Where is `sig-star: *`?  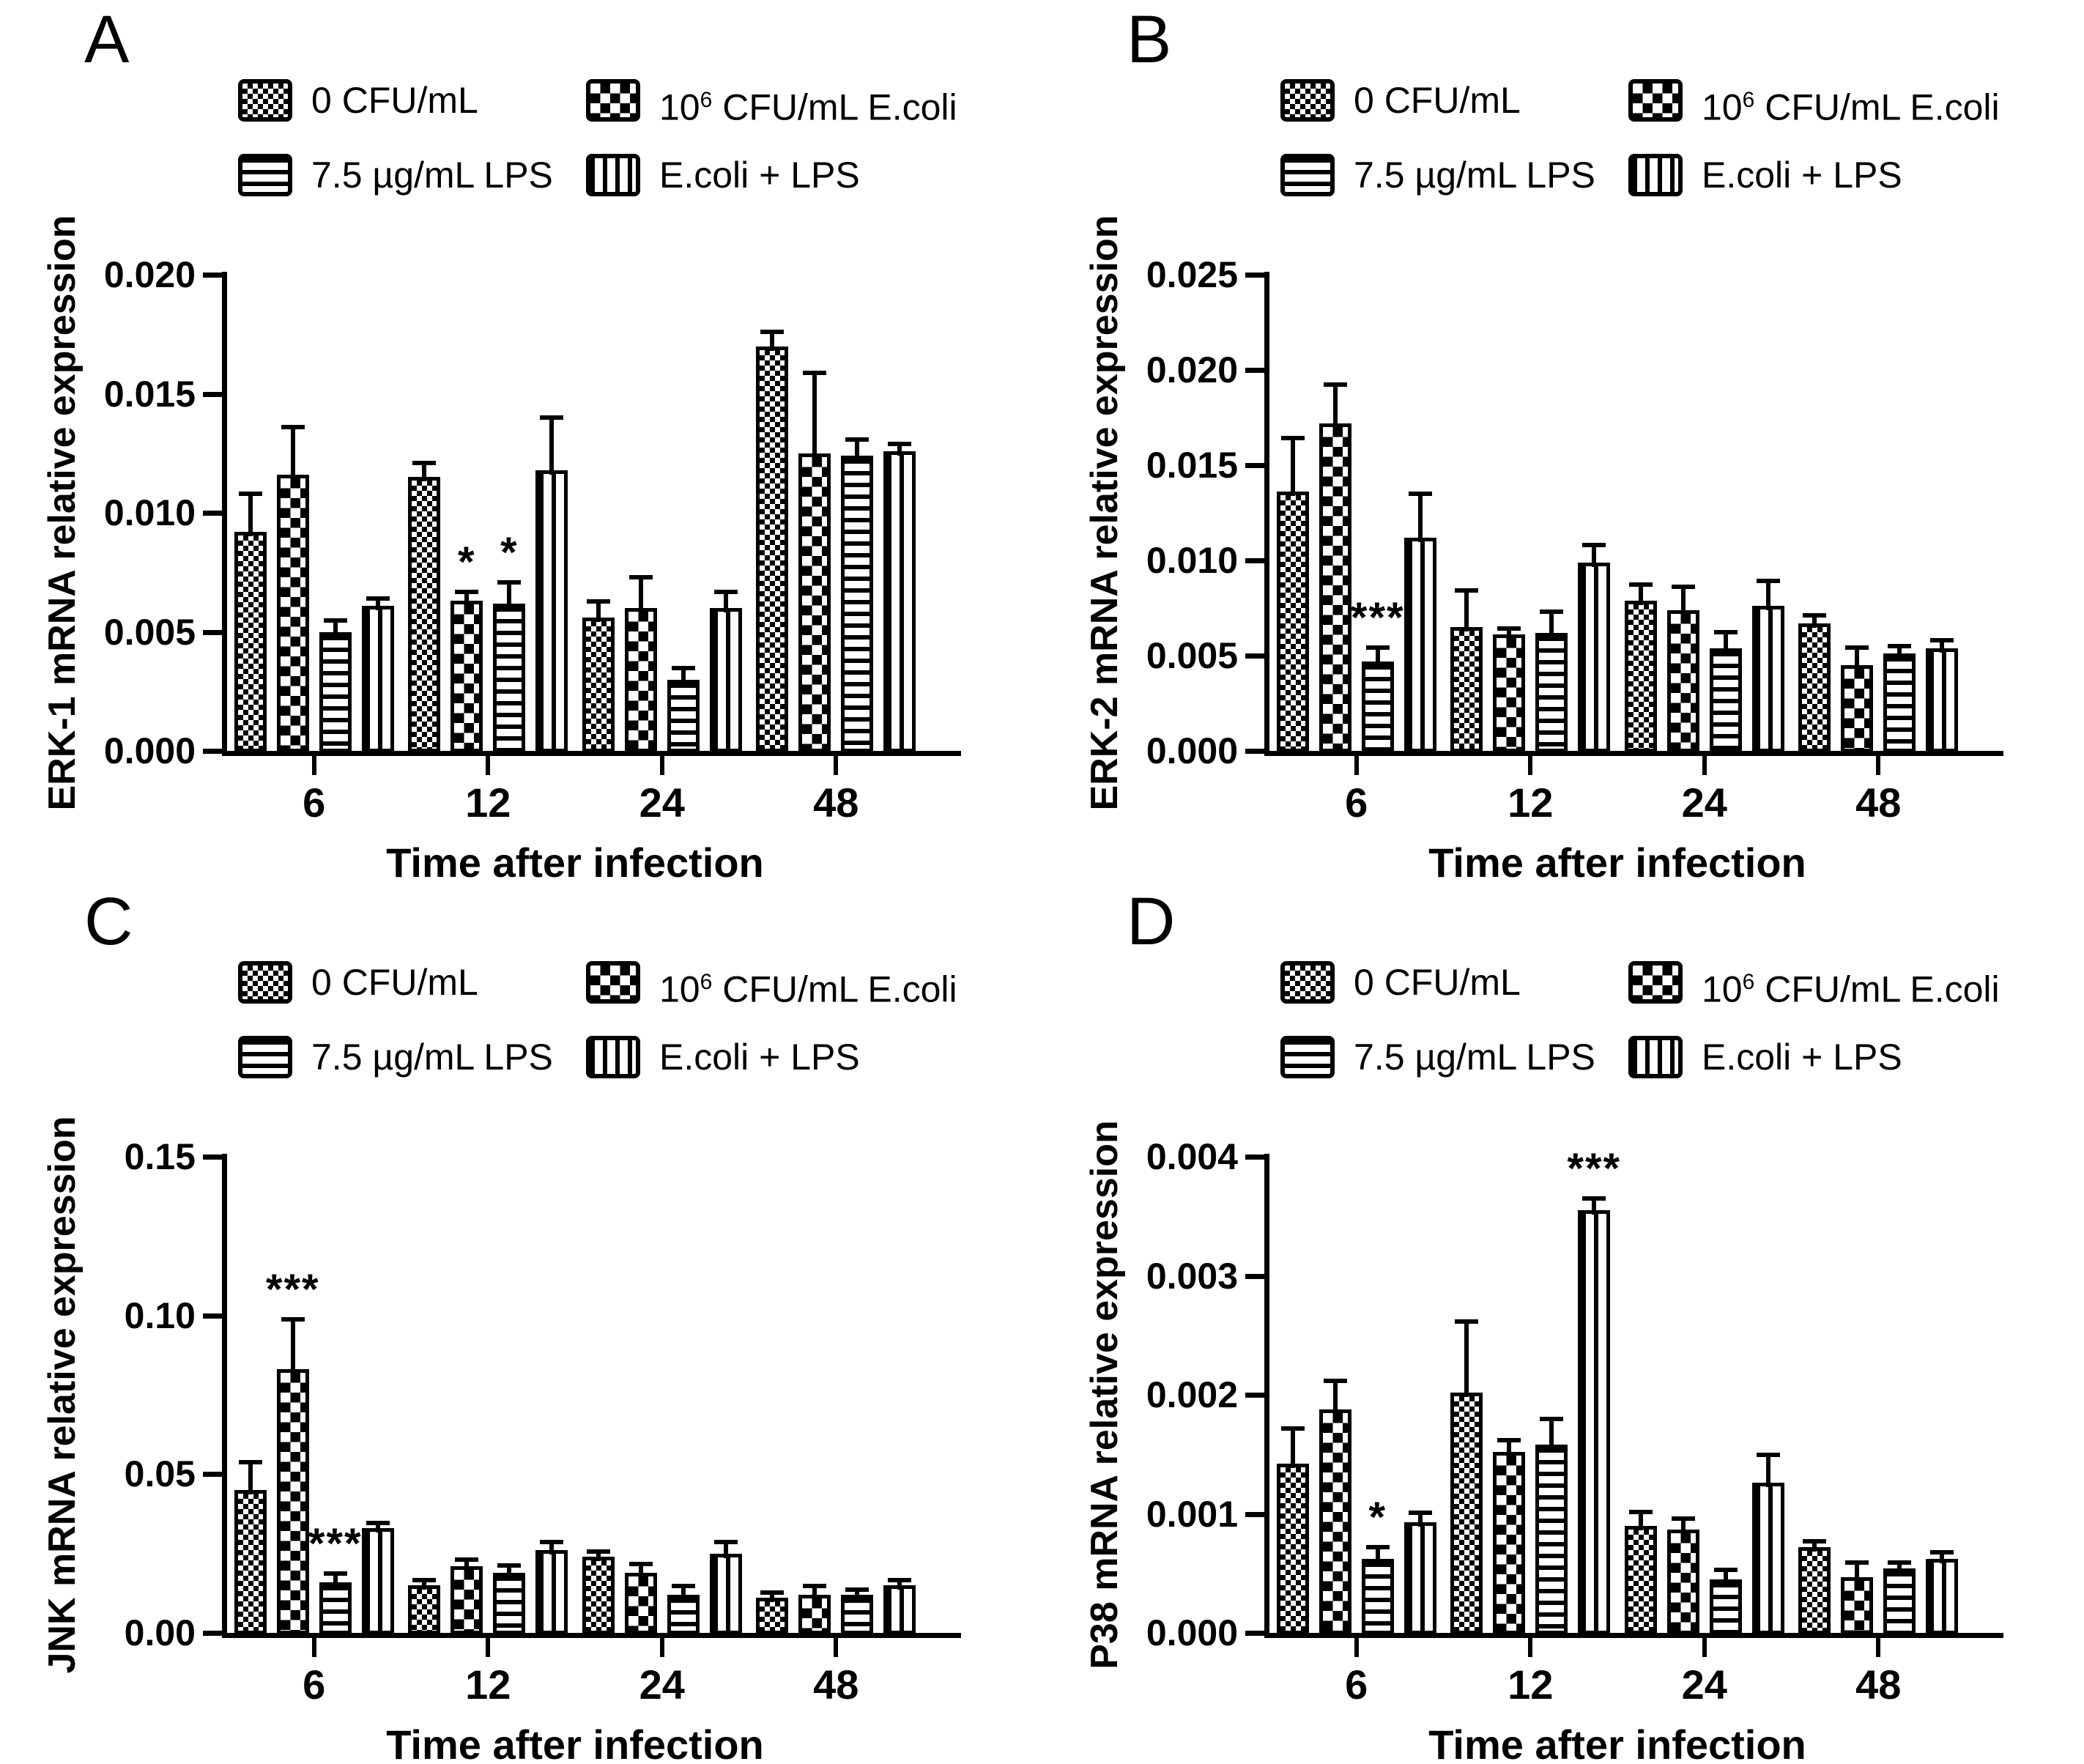 sig-star: * is located at coordinates (510, 552).